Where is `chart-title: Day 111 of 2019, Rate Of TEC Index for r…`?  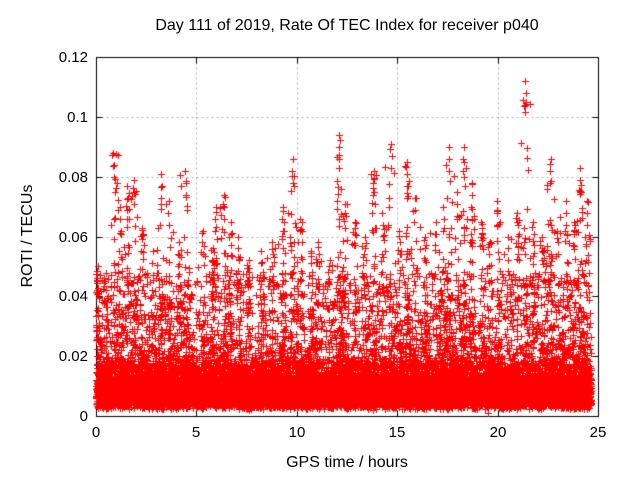
chart-title: Day 111 of 2019, Rate Of TEC Index for r… is located at coordinates (347, 25).